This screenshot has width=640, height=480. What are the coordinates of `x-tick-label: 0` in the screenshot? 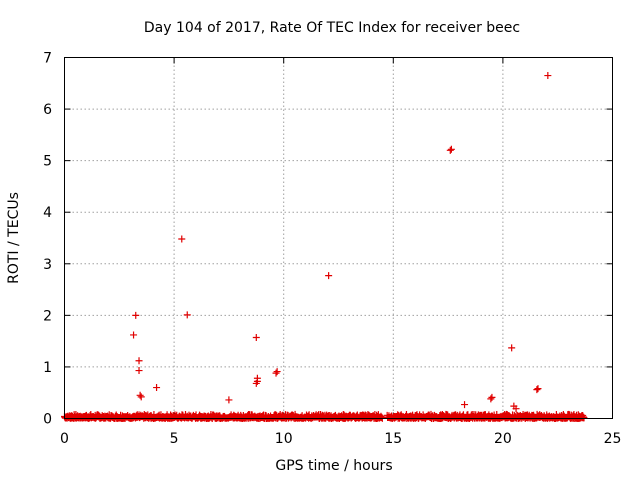 It's located at (64, 439).